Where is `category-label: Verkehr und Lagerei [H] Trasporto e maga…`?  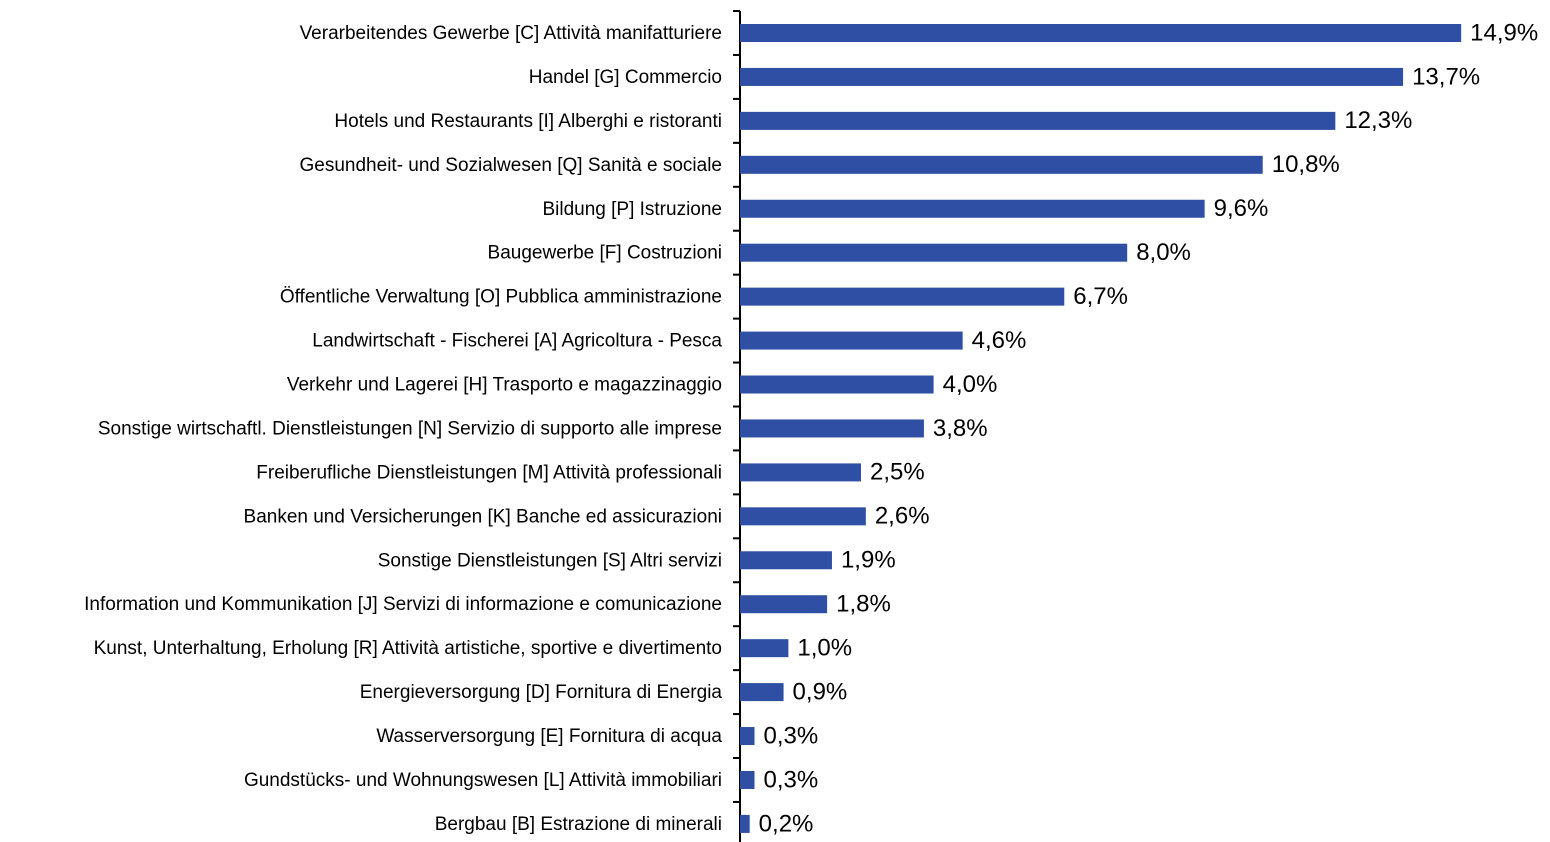 category-label: Verkehr und Lagerei [H] Trasporto e maga… is located at coordinates (504, 385).